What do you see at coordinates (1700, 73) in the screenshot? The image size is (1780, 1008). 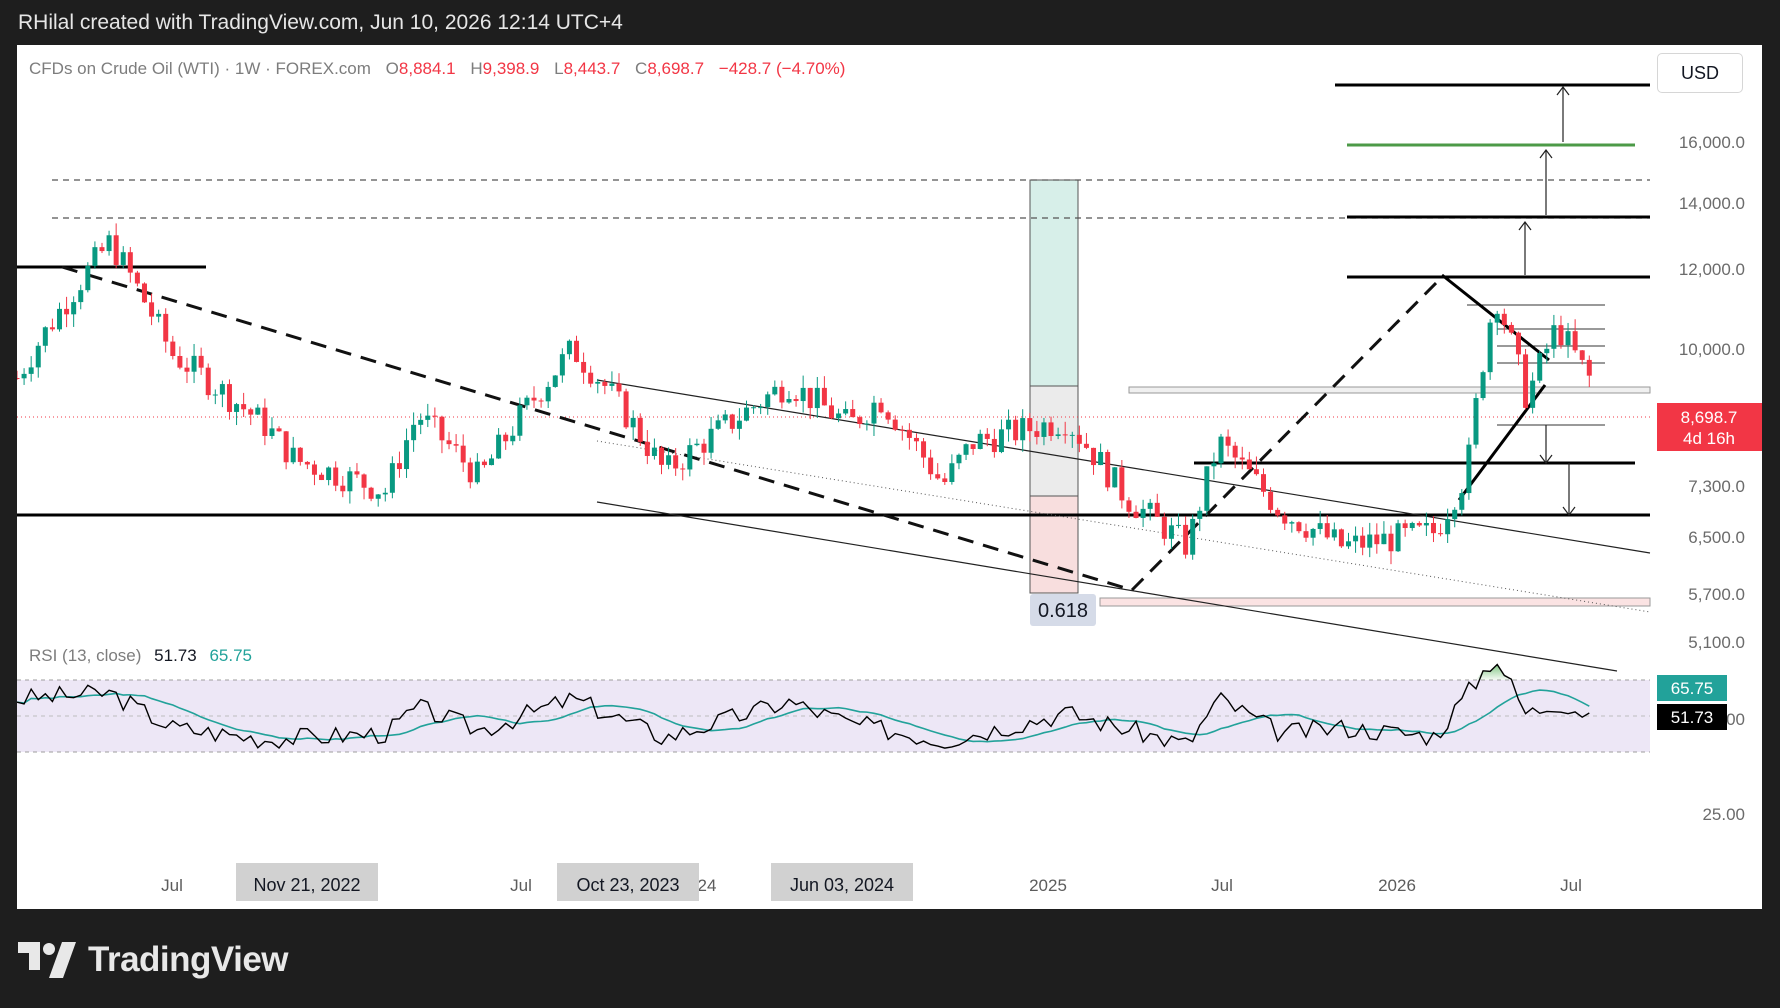 I see `currency-button: USD` at bounding box center [1700, 73].